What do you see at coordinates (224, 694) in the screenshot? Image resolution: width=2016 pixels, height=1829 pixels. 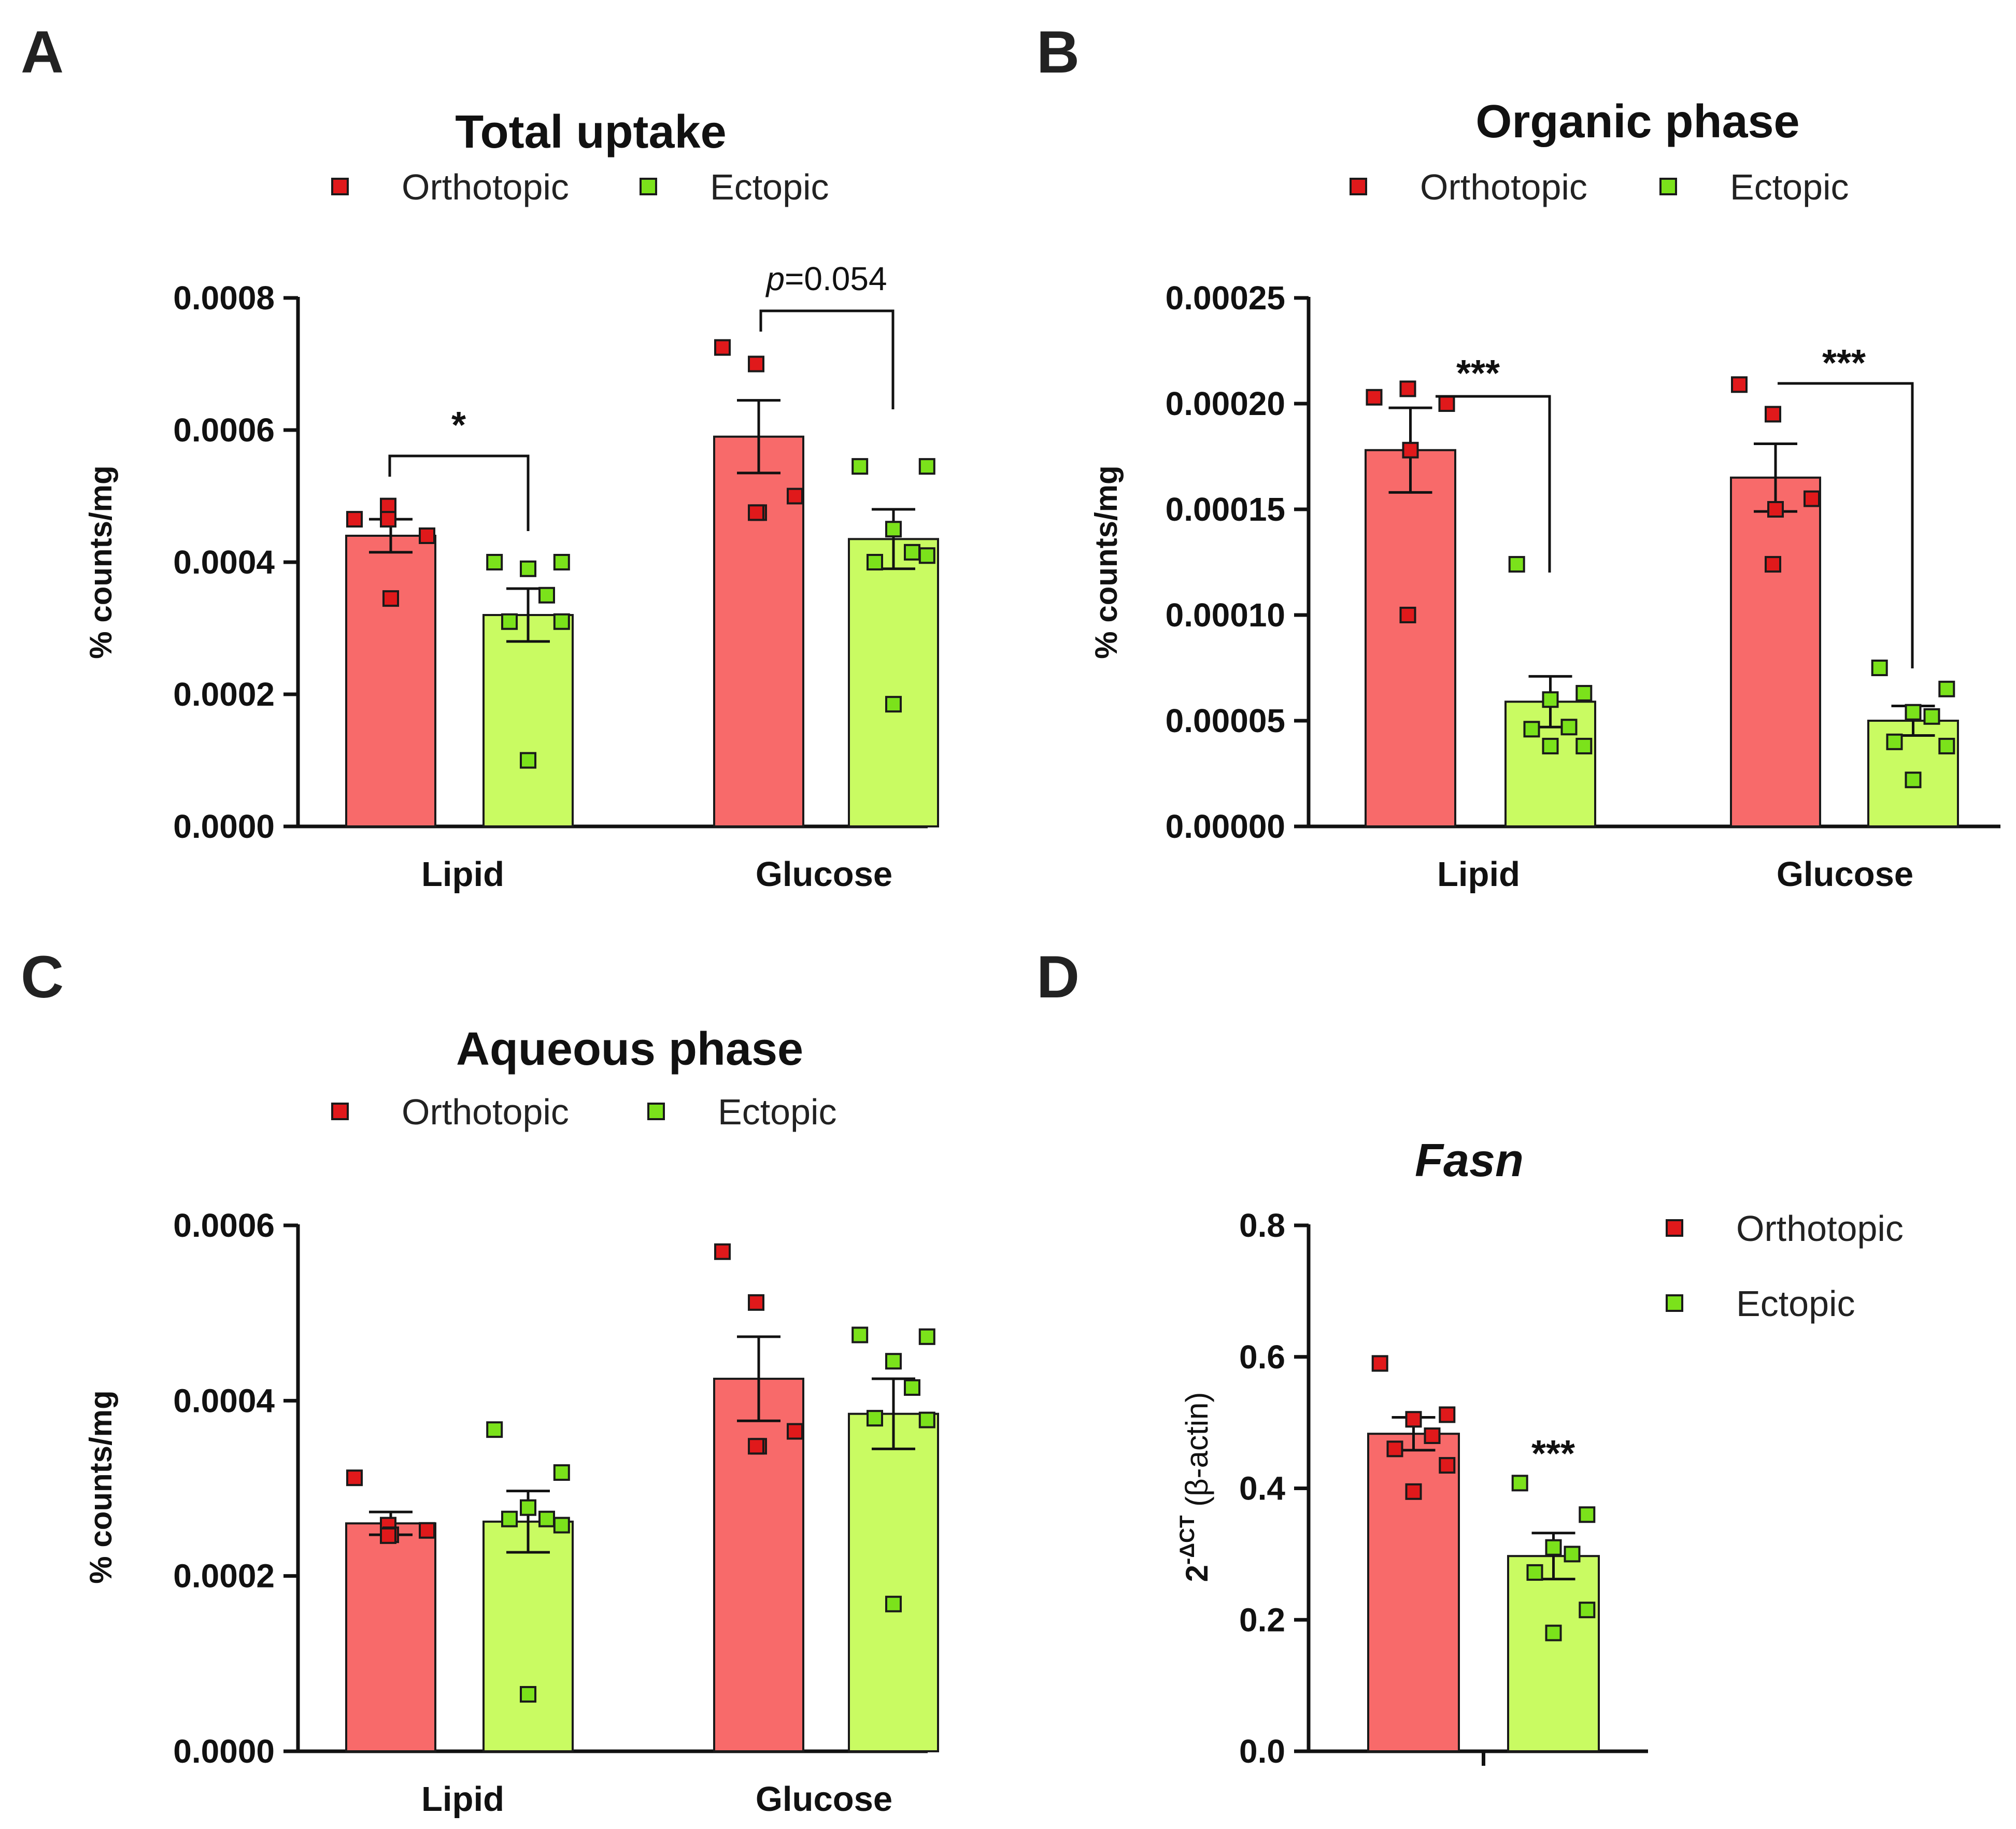 I see `y-tick-label: 0.0002` at bounding box center [224, 694].